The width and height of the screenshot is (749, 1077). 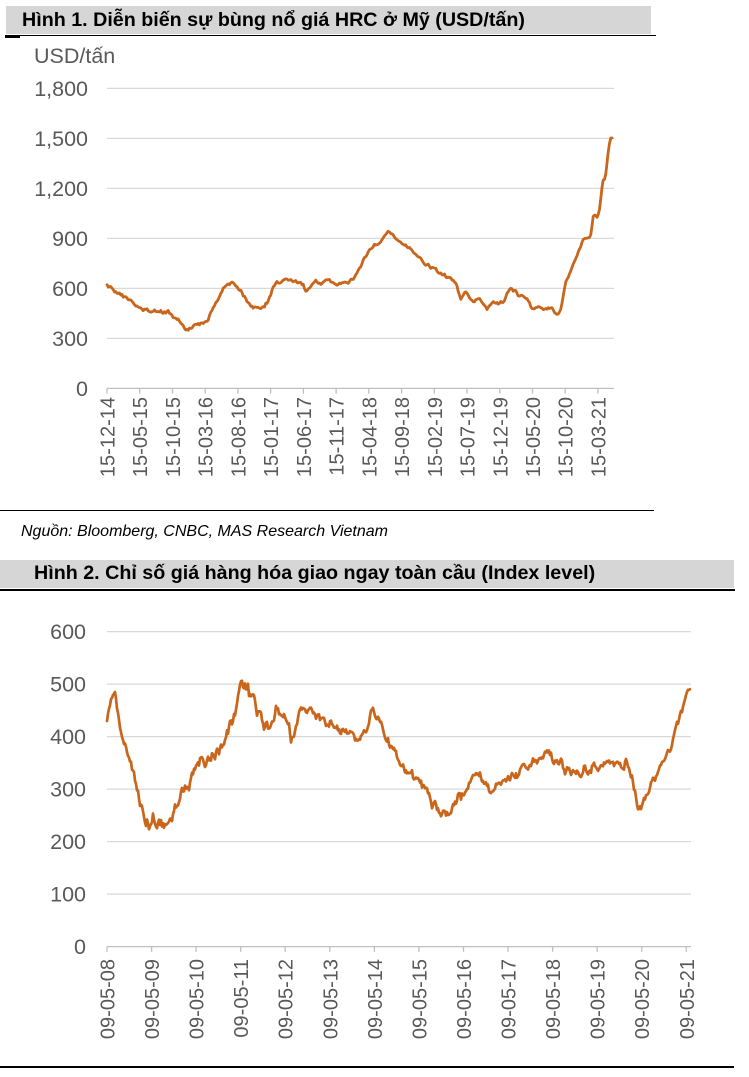 What do you see at coordinates (153, 999) in the screenshot?
I see `svg-text: 09-05-09` at bounding box center [153, 999].